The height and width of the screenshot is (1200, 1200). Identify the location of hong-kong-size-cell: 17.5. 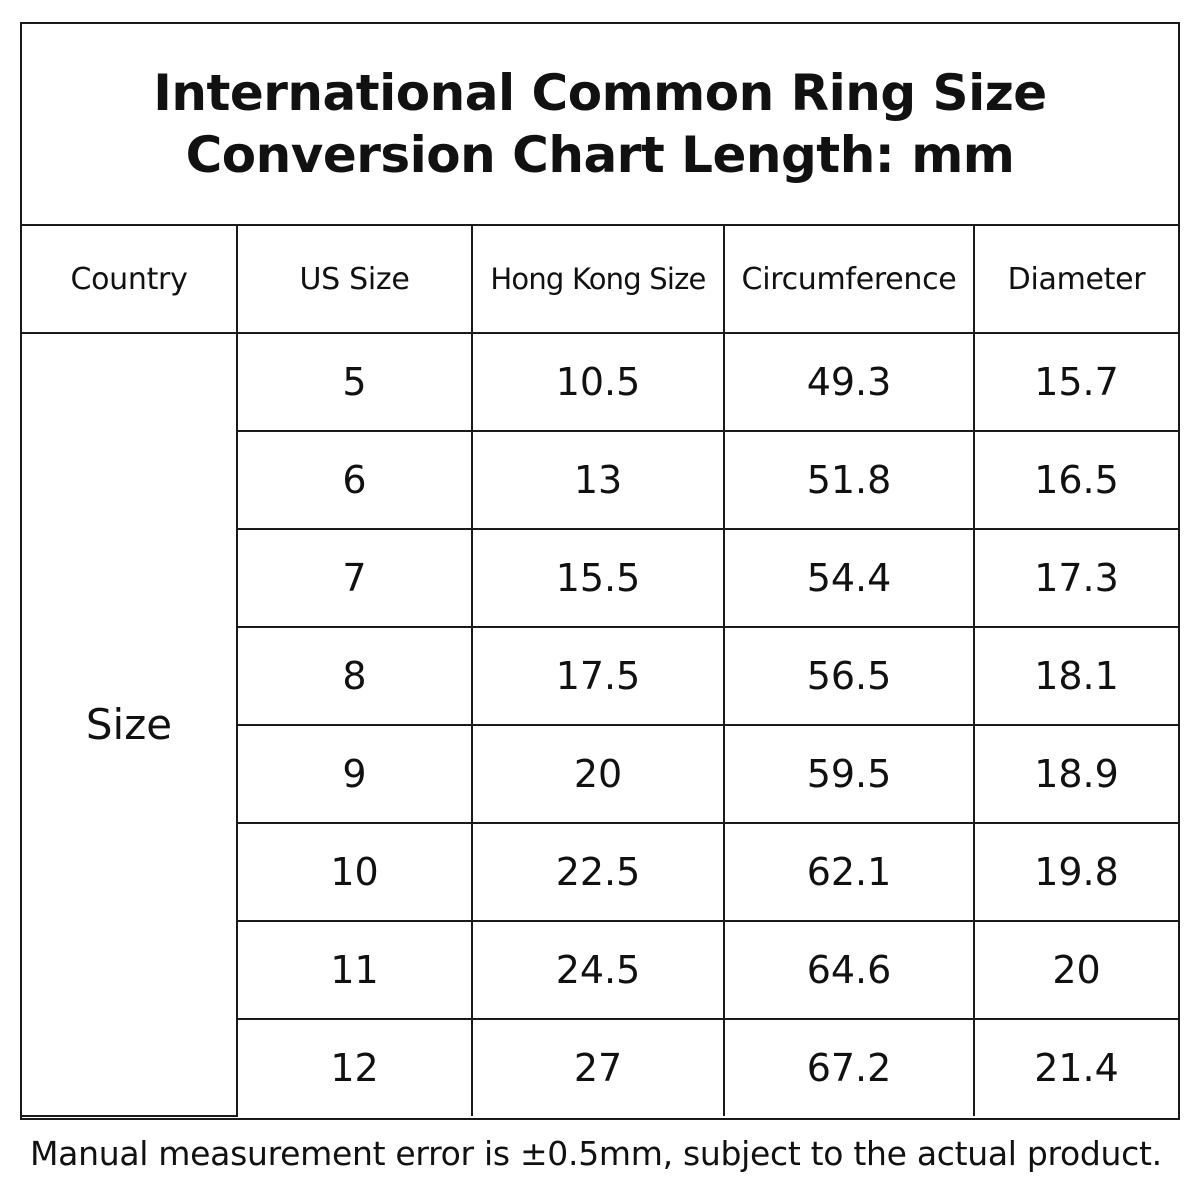
(598, 676).